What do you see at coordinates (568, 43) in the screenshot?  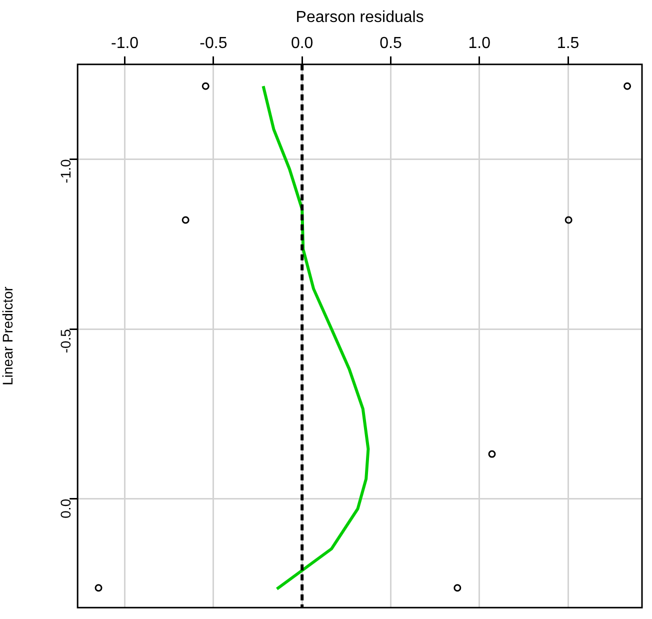 I see `x-tick-label: 1.5` at bounding box center [568, 43].